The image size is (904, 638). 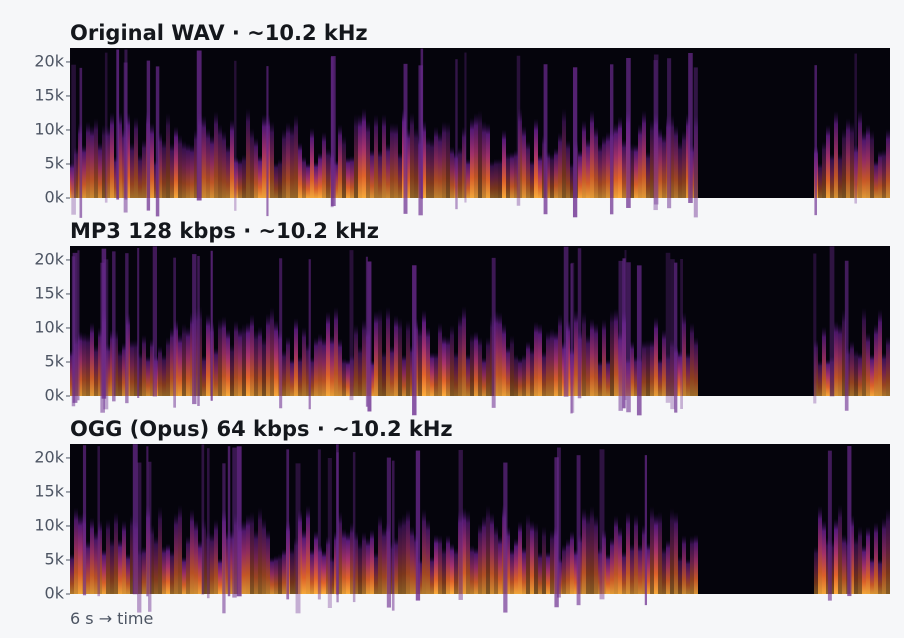 I want to click on panel-title: MP3 128 kbps · ~10.2 kHz, so click(x=224, y=231).